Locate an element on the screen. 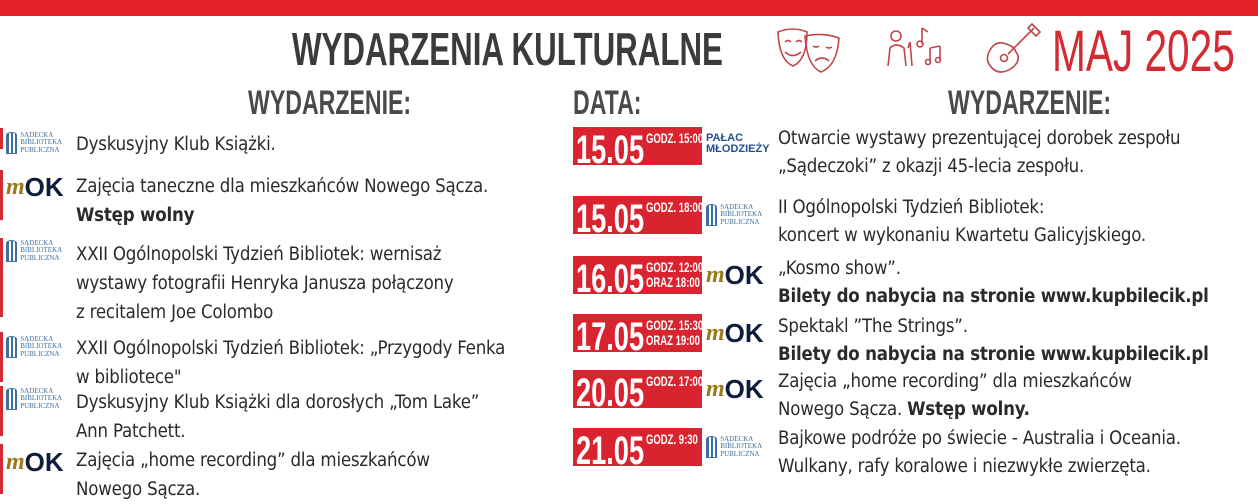 Image resolution: width=1258 pixels, height=504 pixels. event-text: Zajęcia „home recording” dla mieszkańców is located at coordinates (955, 381).